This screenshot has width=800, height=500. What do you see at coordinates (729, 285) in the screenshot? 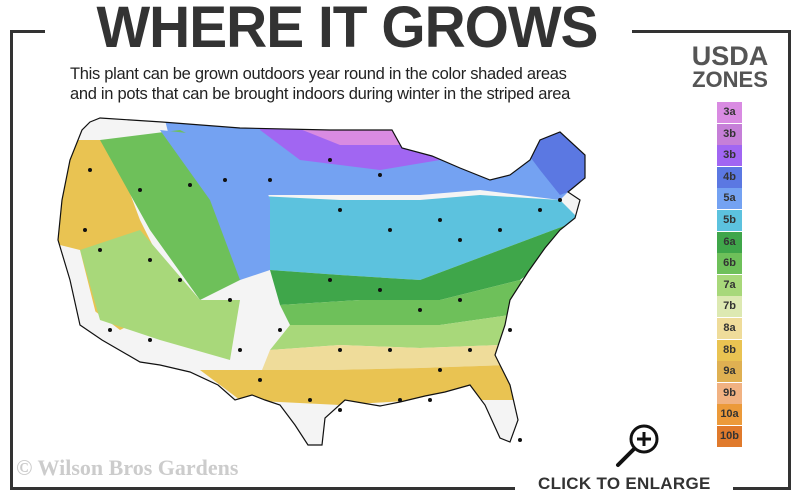
I see `legend-zone-7a: 7a` at bounding box center [729, 285].